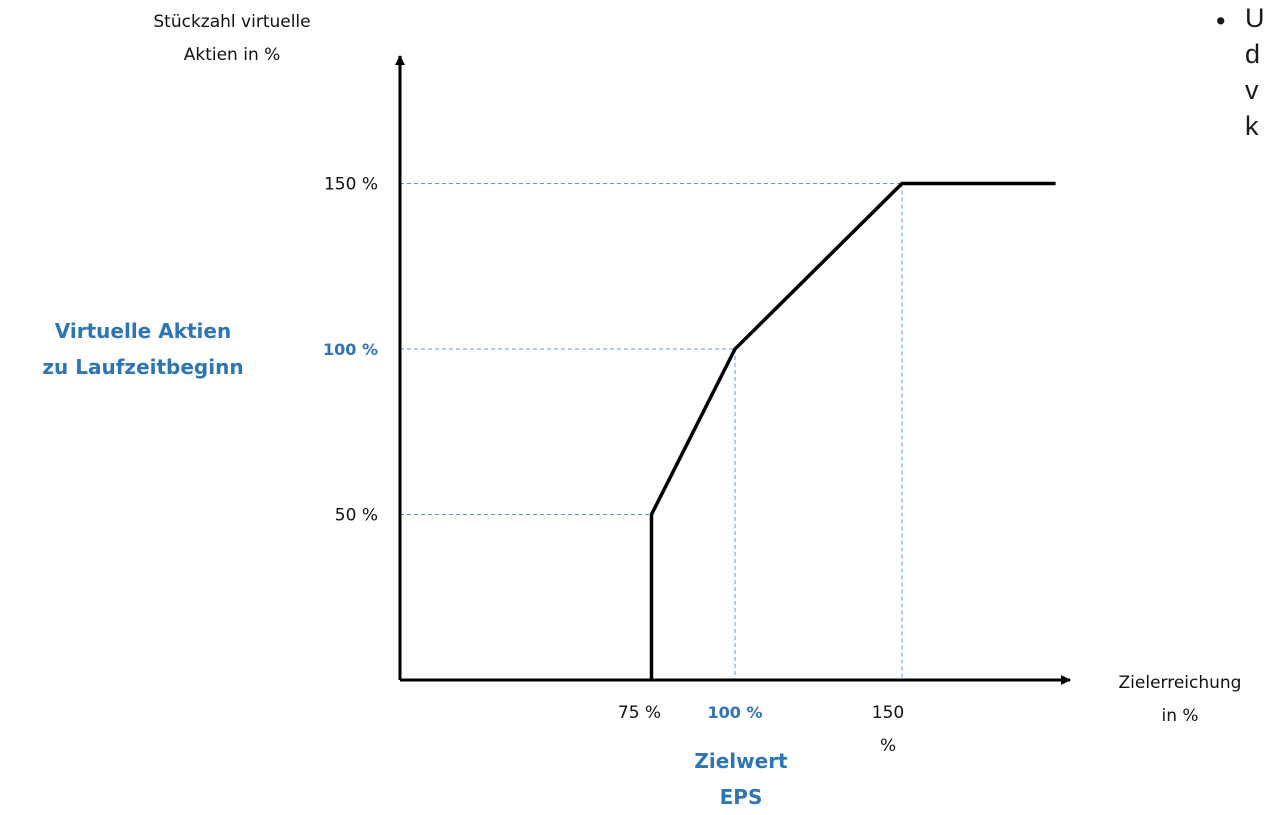  I want to click on y-annotation-line-1: zu Laufzeitbeginn, so click(142, 367).